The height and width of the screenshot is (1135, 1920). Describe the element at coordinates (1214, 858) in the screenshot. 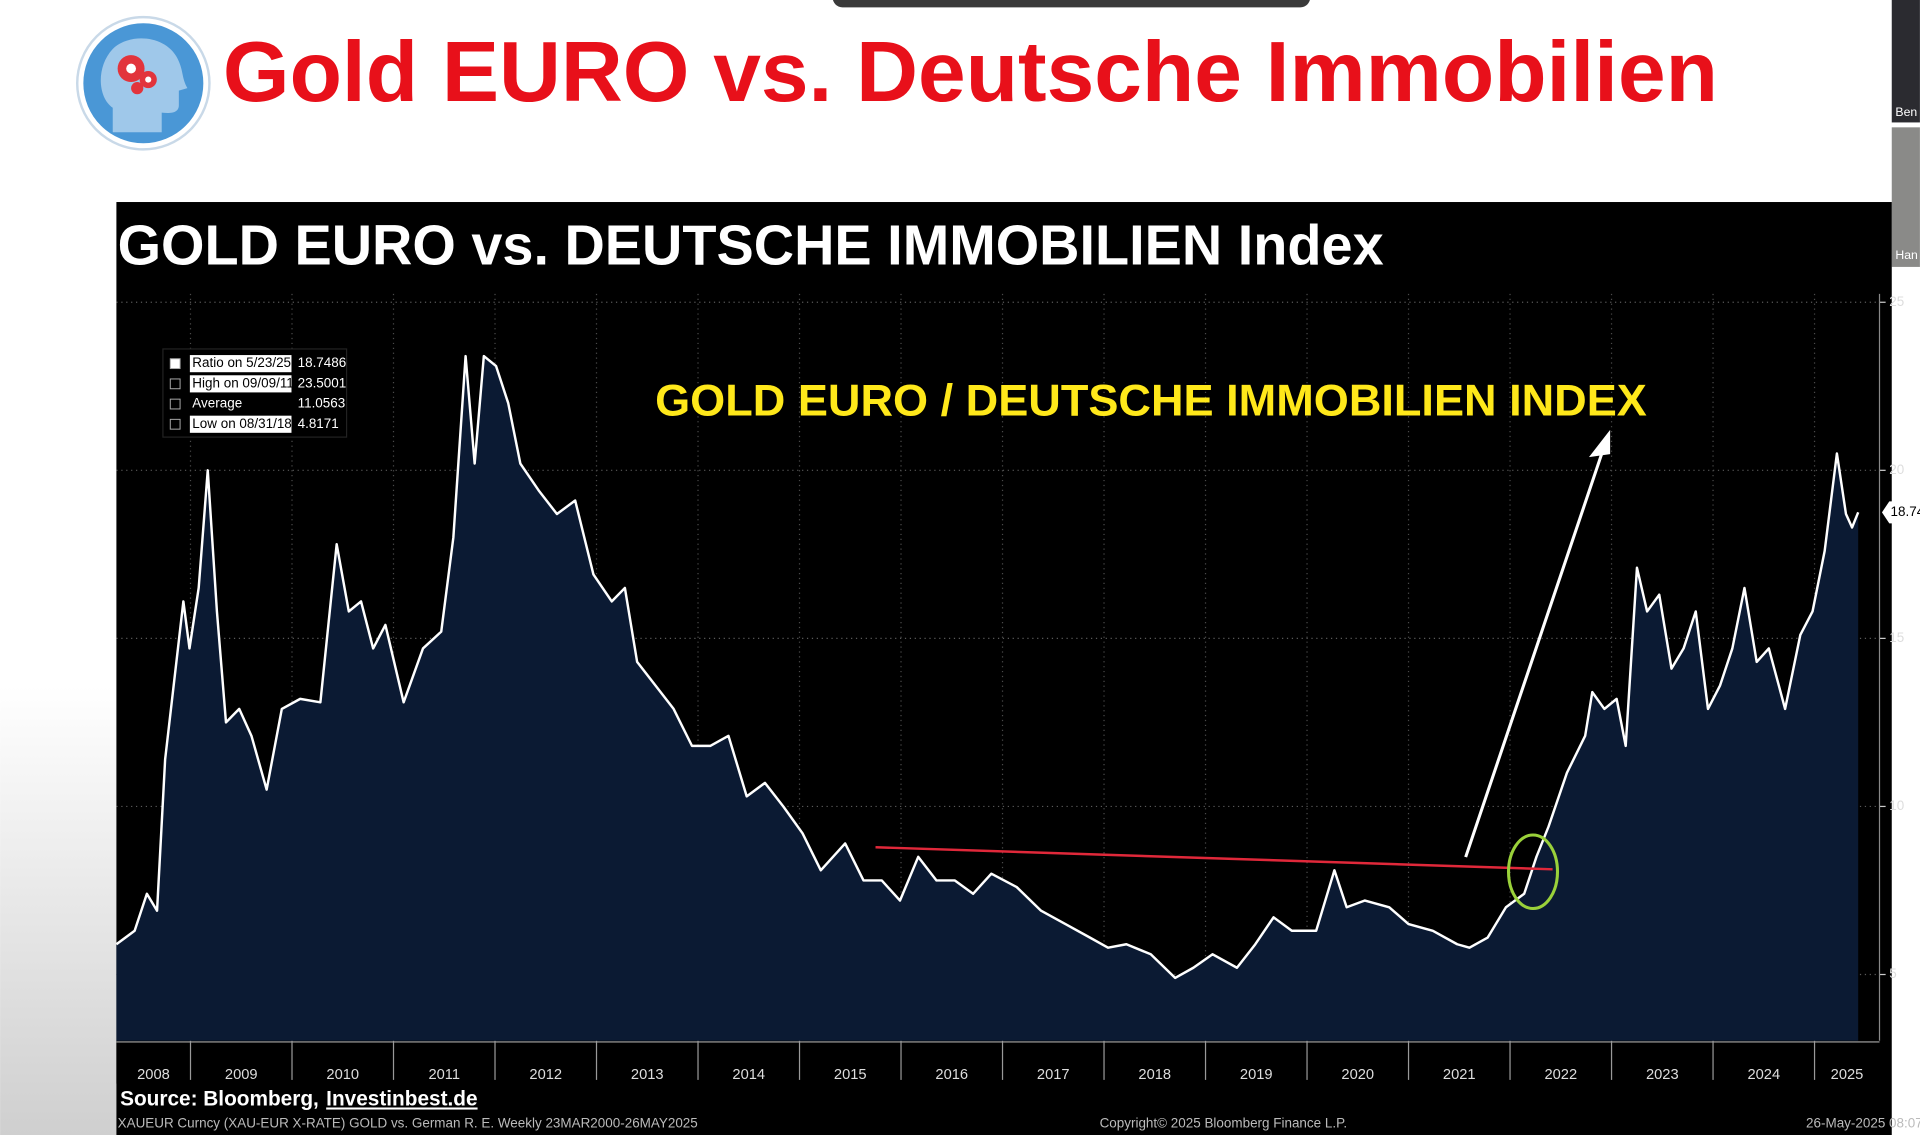

I see `trend-line` at that location.